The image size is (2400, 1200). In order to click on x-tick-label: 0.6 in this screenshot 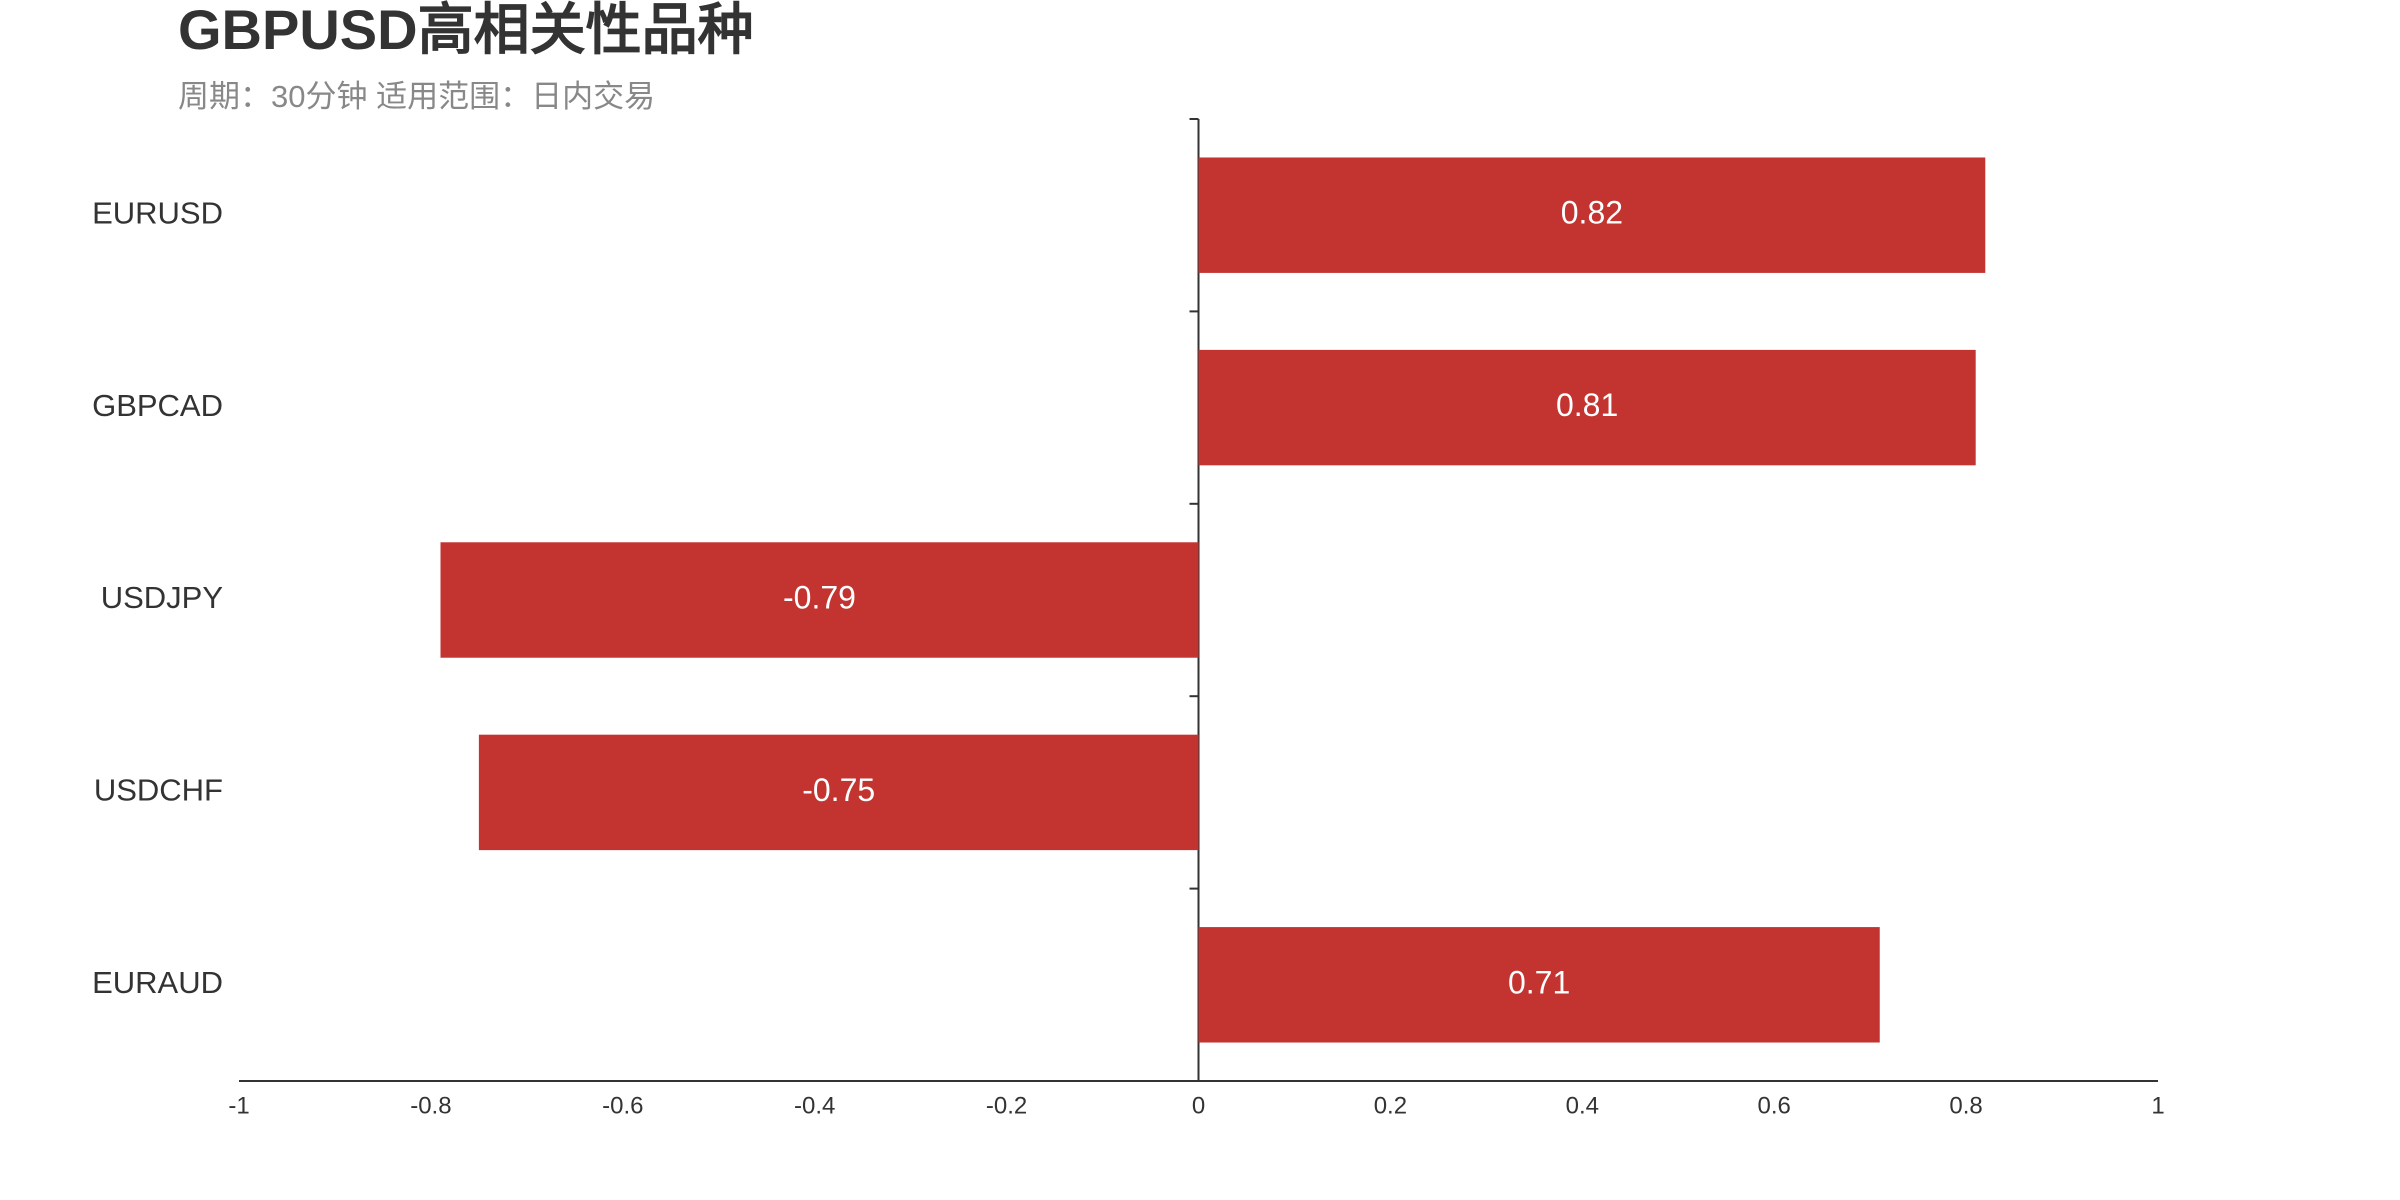, I will do `click(1774, 1105)`.